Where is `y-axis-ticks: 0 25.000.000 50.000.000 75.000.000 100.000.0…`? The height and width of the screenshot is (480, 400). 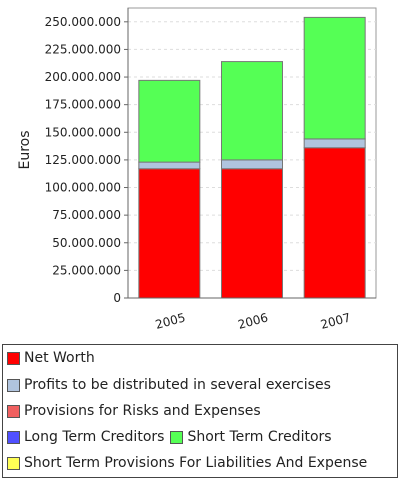
y-axis-ticks: 0 25.000.000 50.000.000 75.000.000 100.000.0… is located at coordinates (86, 160).